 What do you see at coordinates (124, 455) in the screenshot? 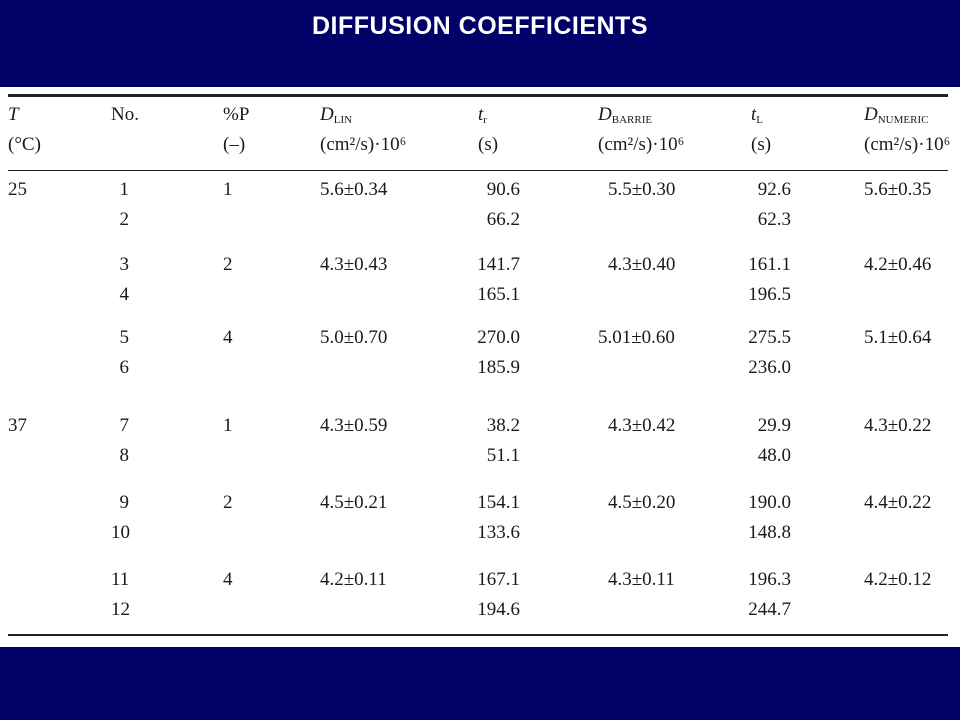
I see `cell-run-number: 8` at bounding box center [124, 455].